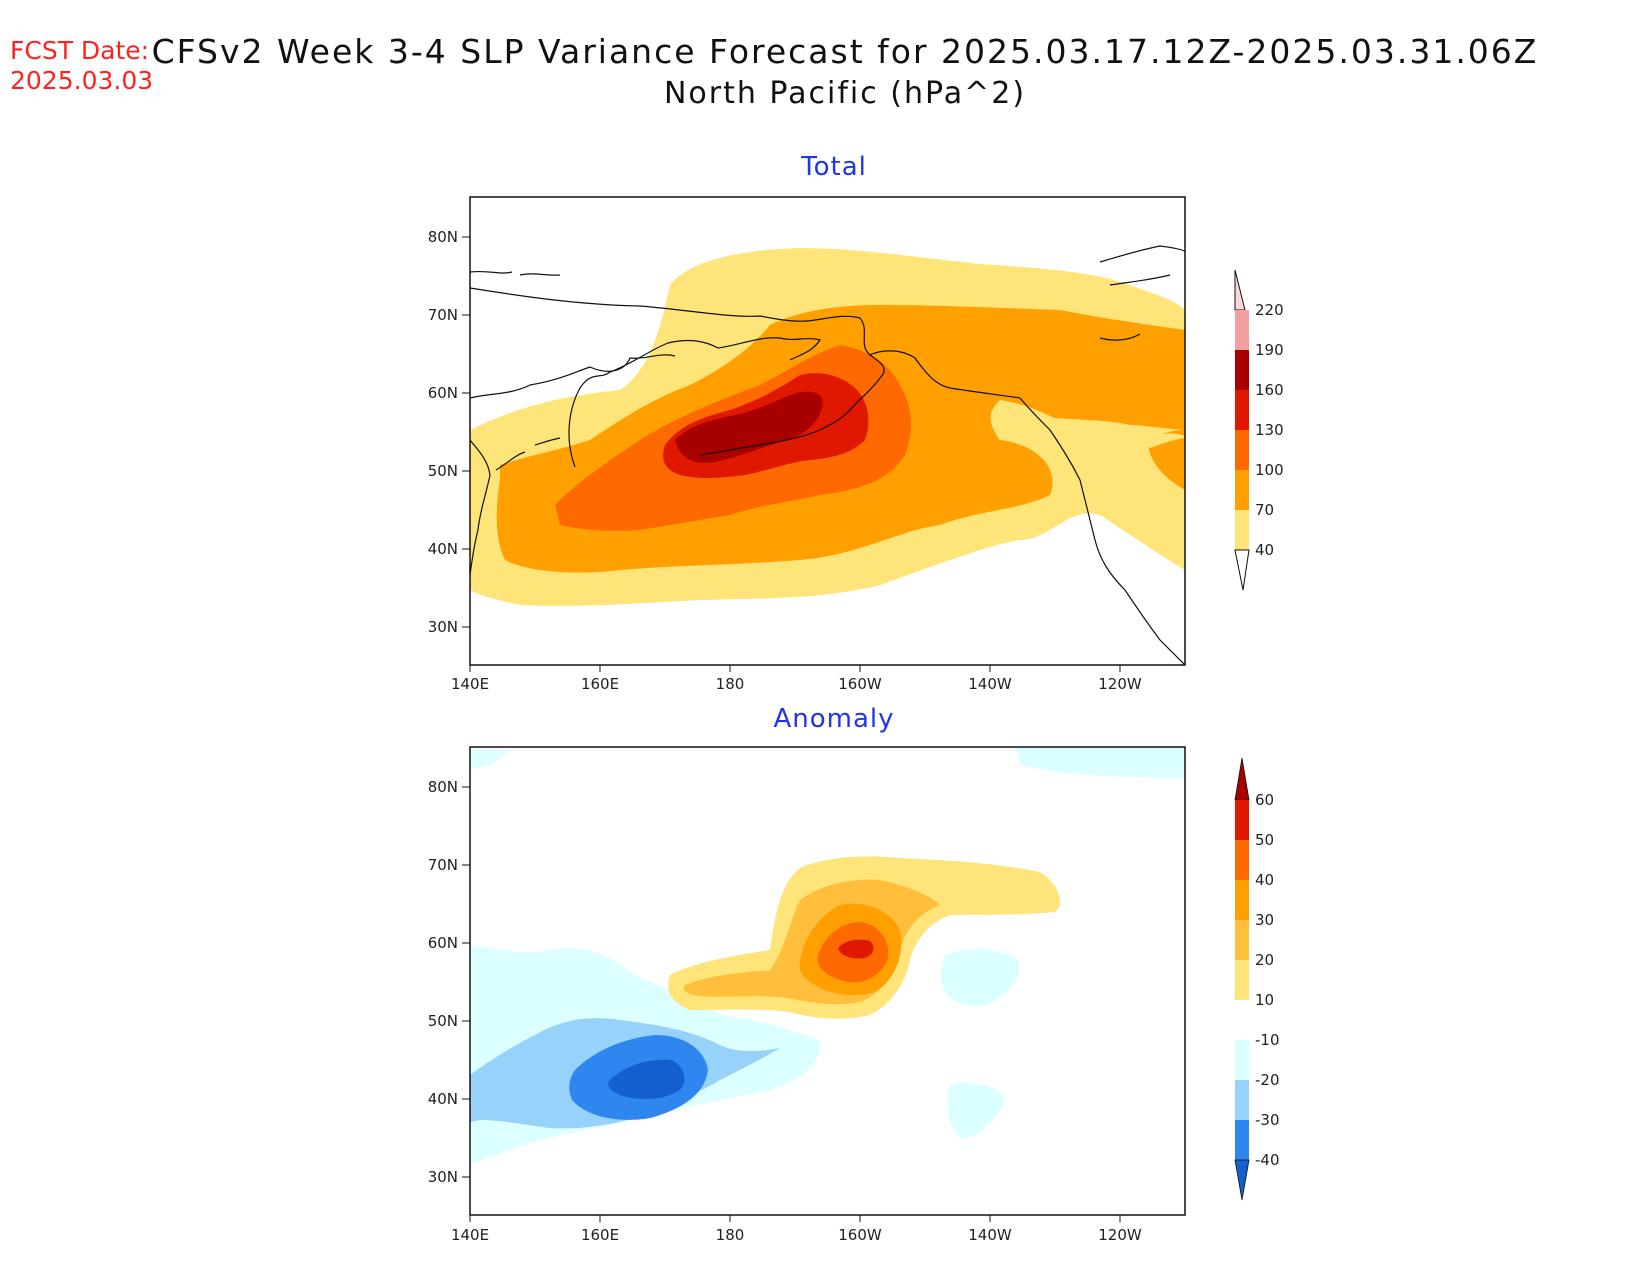 The image size is (1650, 1275). What do you see at coordinates (80, 50) in the screenshot?
I see `forecast-date-label: FCST Date:` at bounding box center [80, 50].